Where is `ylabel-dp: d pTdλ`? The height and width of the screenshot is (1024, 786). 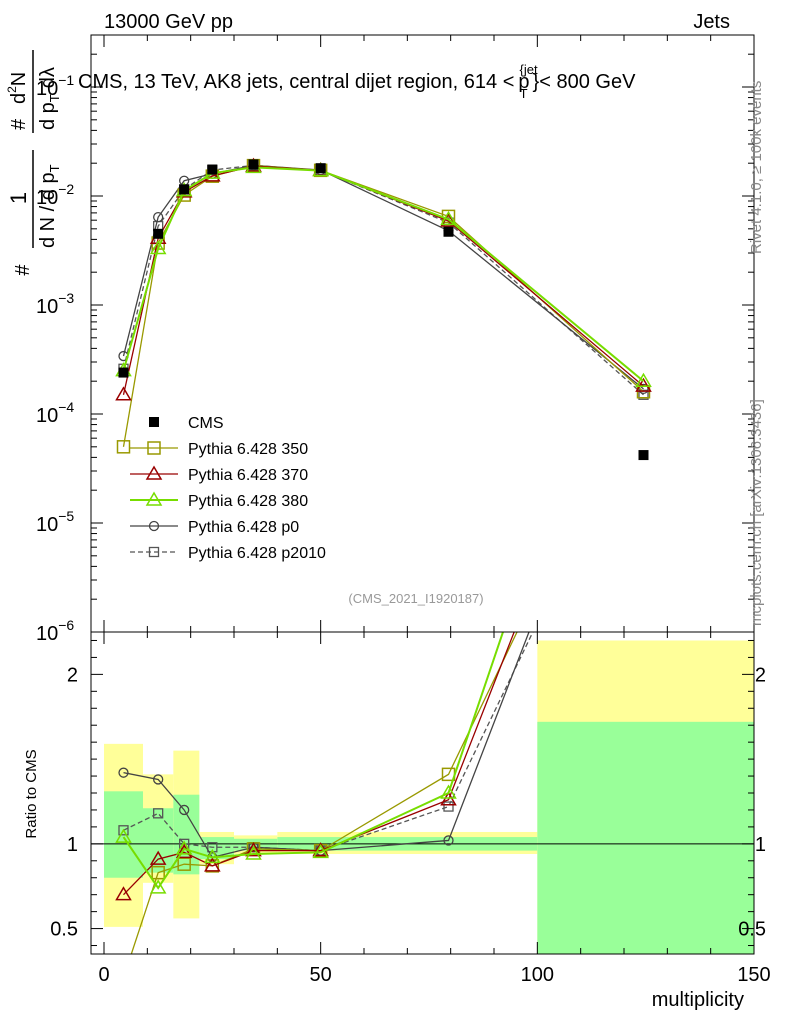
ylabel-dp: d pTdλ is located at coordinates (49, 98).